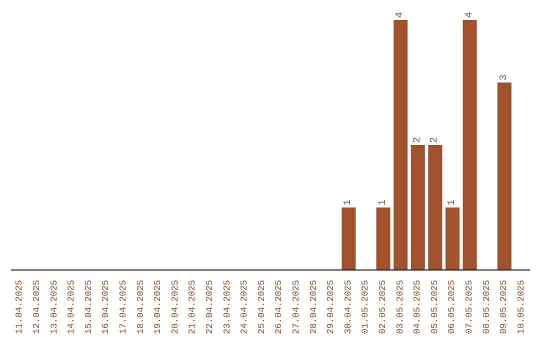 This screenshot has height=340, width=540. I want to click on x-tick-label: 09.05.2025, so click(504, 307).